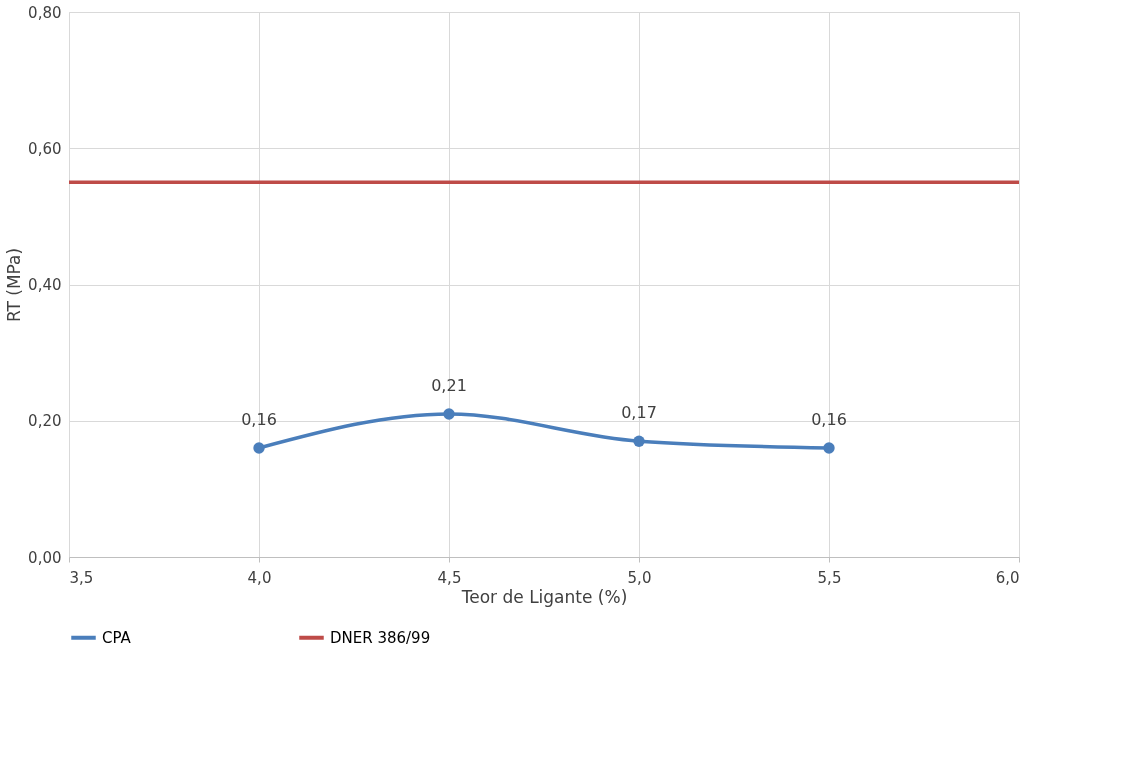 This screenshot has height=766, width=1137. I want to click on x-axis-title: Teor de Ligante (%), so click(544, 596).